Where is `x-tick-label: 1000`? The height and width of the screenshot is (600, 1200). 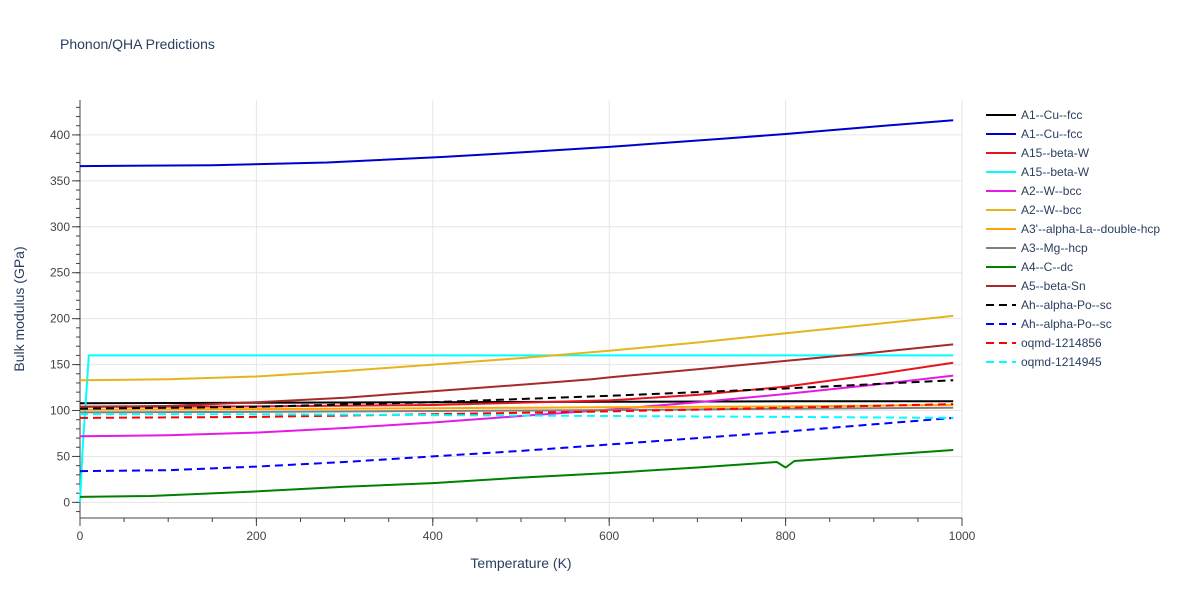
x-tick-label: 1000 is located at coordinates (962, 536).